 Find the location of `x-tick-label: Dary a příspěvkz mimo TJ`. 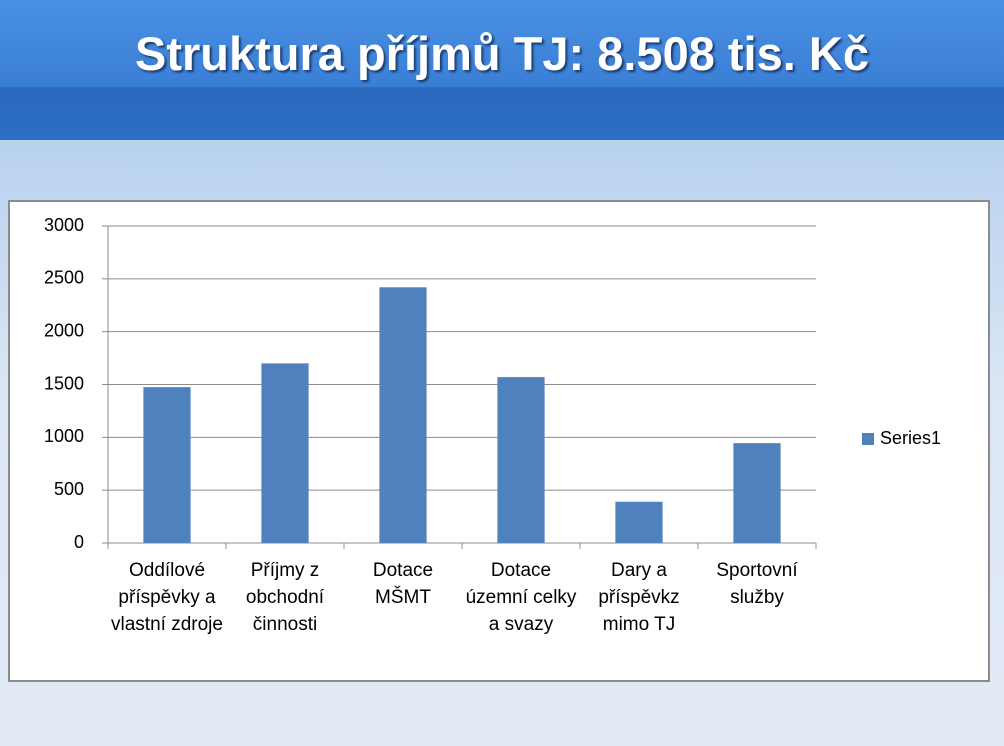

x-tick-label: Dary a příspěvkz mimo TJ is located at coordinates (639, 597).